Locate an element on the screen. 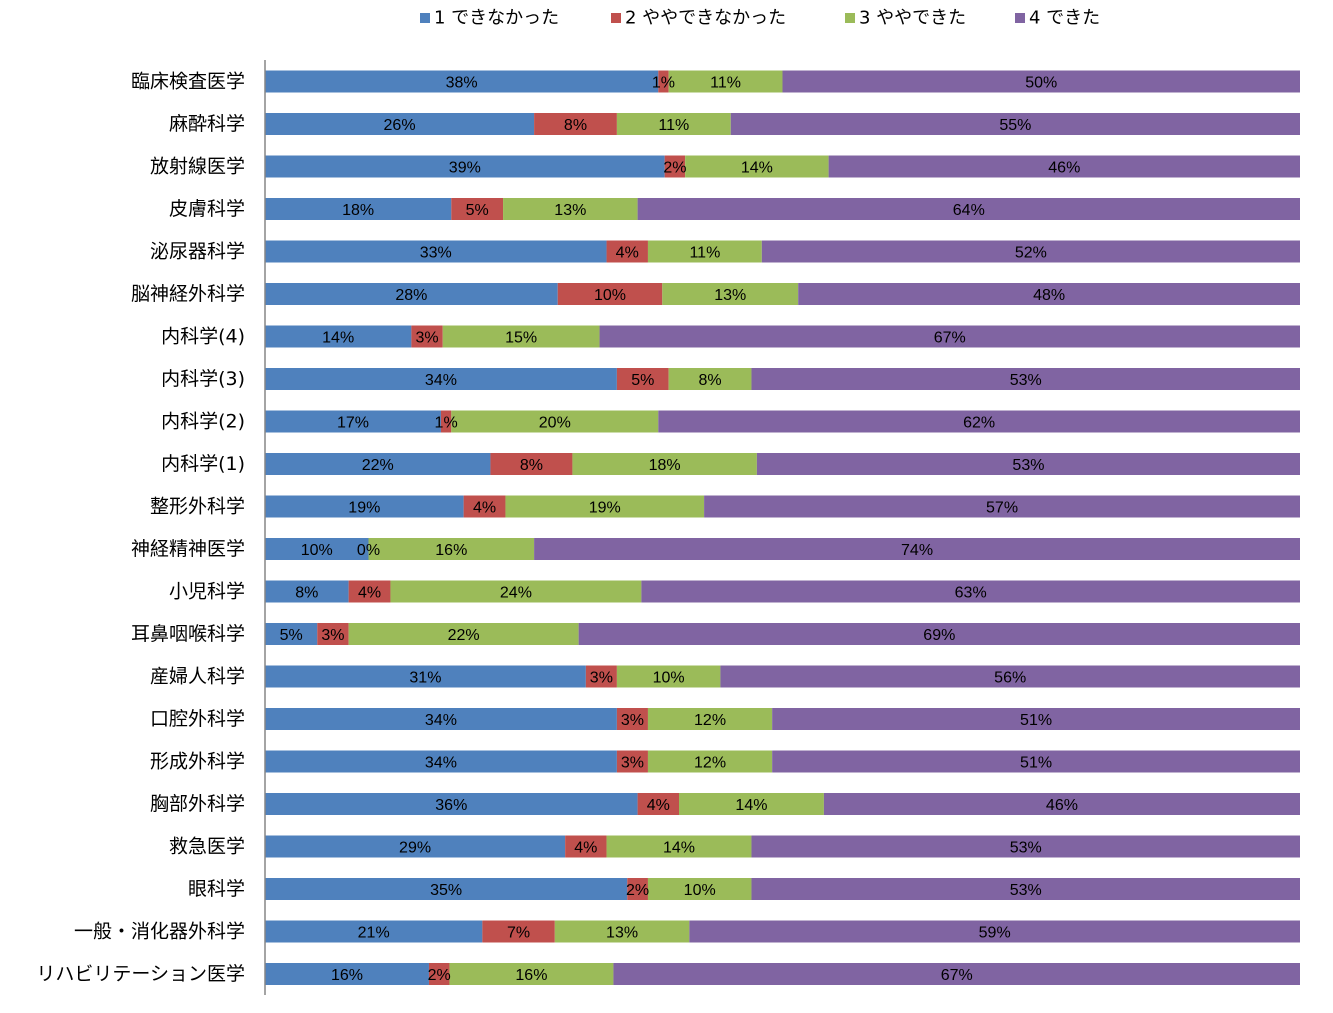 The image size is (1333, 1013). data-label-value: 52 is located at coordinates (1024, 252).